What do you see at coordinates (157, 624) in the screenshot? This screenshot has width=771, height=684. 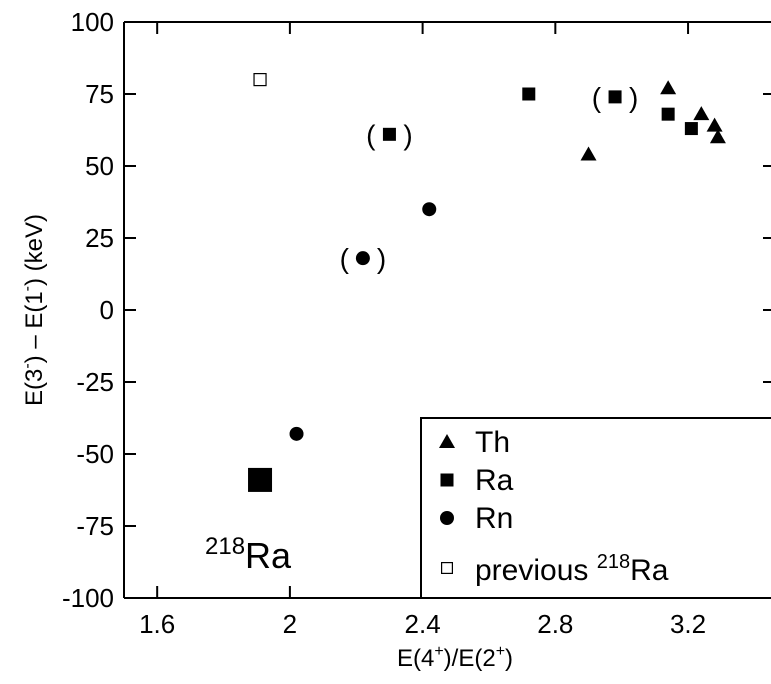 I see `x-tick-label: 1.6` at bounding box center [157, 624].